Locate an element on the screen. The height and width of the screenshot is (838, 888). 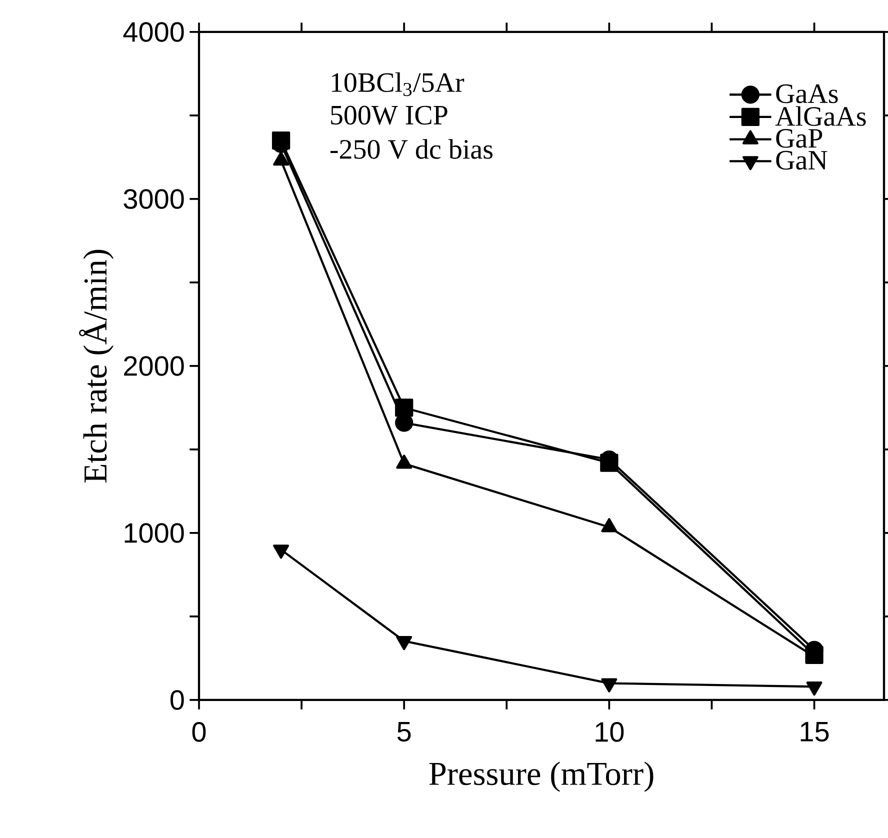
y-tick-label: 3000 is located at coordinates (154, 199).